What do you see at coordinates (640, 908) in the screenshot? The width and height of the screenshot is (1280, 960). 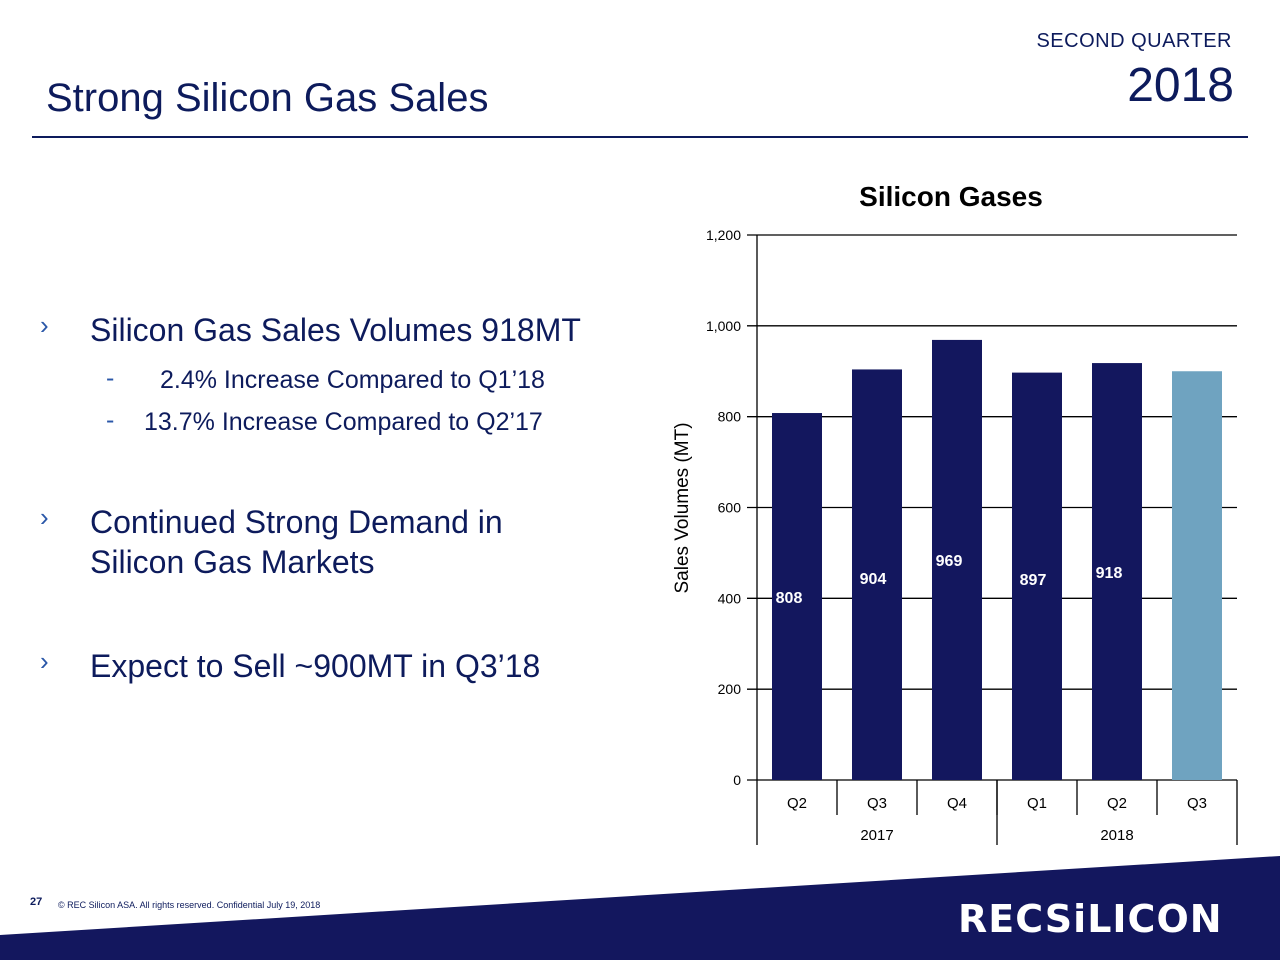 I see `footer-band-shape` at bounding box center [640, 908].